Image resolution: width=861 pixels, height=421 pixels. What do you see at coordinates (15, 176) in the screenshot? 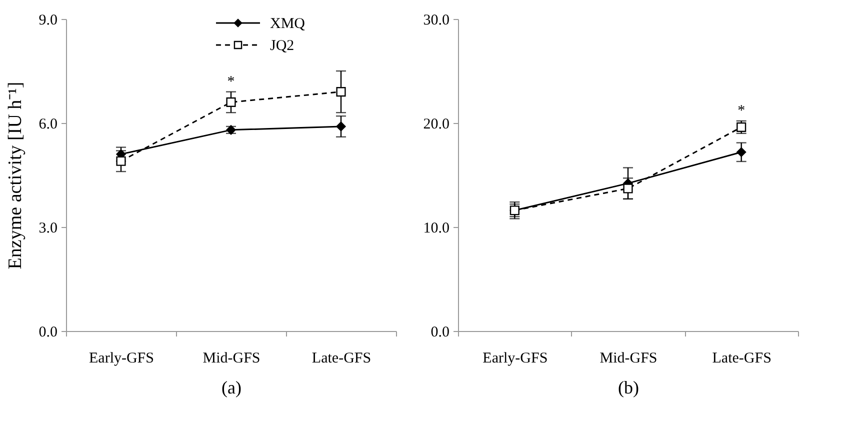
I see `y-axis-title: Enzyme activity [IU h⁻¹]` at bounding box center [15, 176].